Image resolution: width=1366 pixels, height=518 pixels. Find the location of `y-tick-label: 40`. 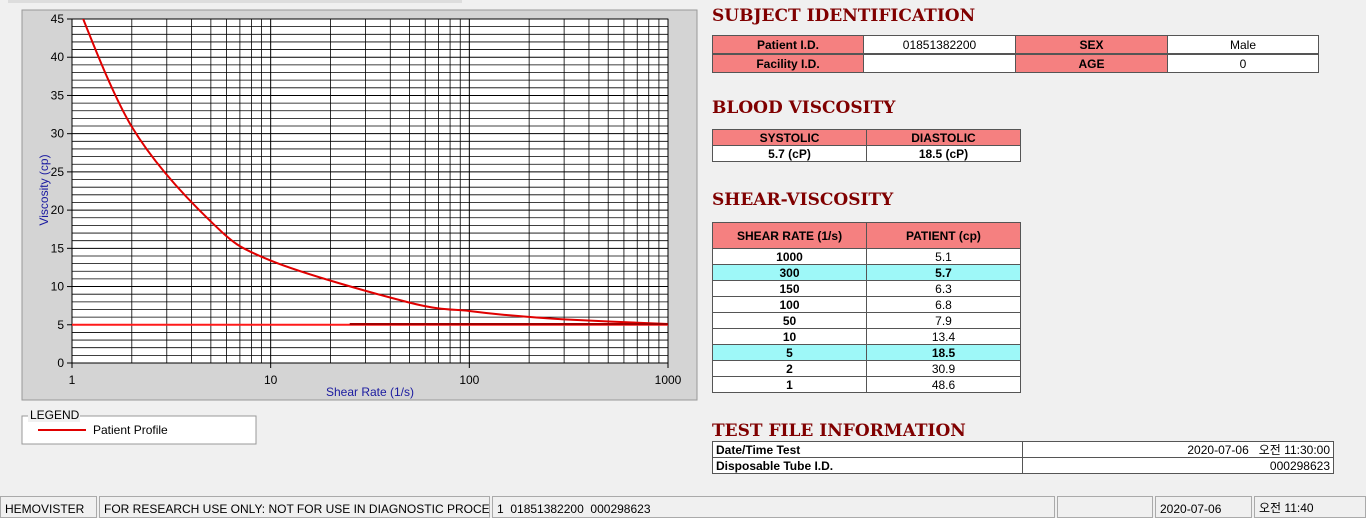

y-tick-label: 40 is located at coordinates (58, 57).